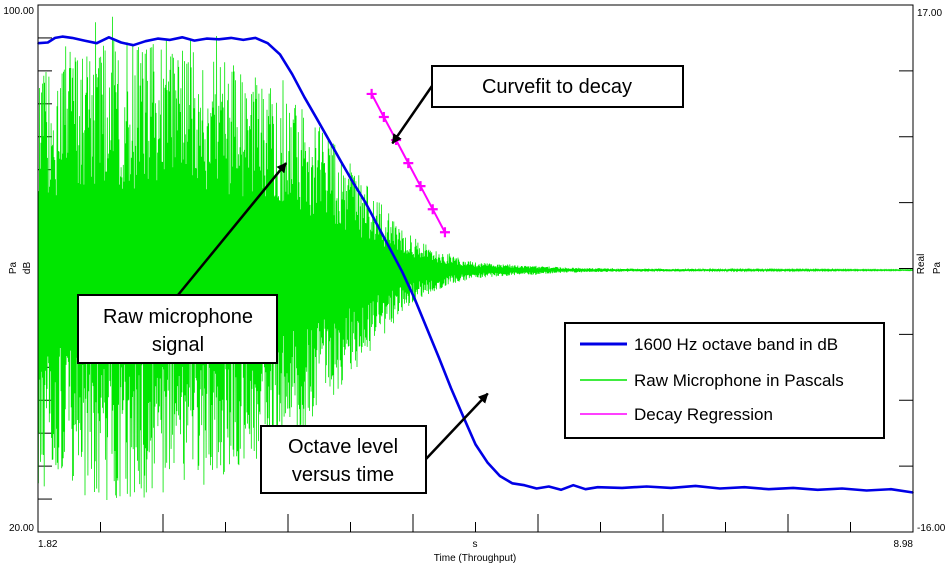  What do you see at coordinates (232, 229) in the screenshot?
I see `annotation-arrow-raw` at bounding box center [232, 229].